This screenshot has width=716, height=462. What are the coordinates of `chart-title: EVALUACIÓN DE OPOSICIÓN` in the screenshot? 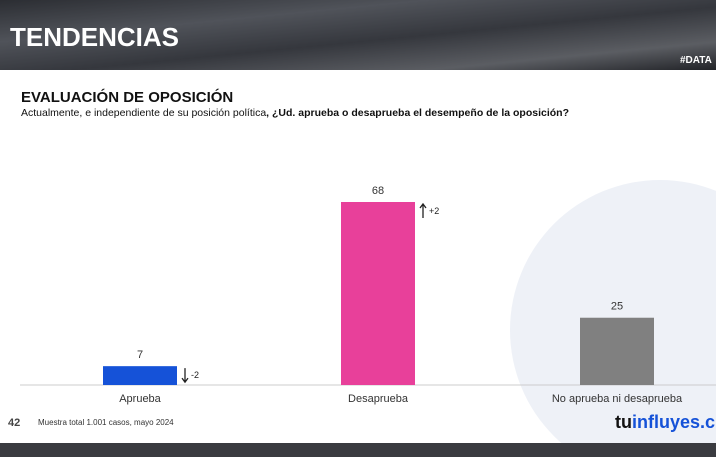 It's located at (127, 97).